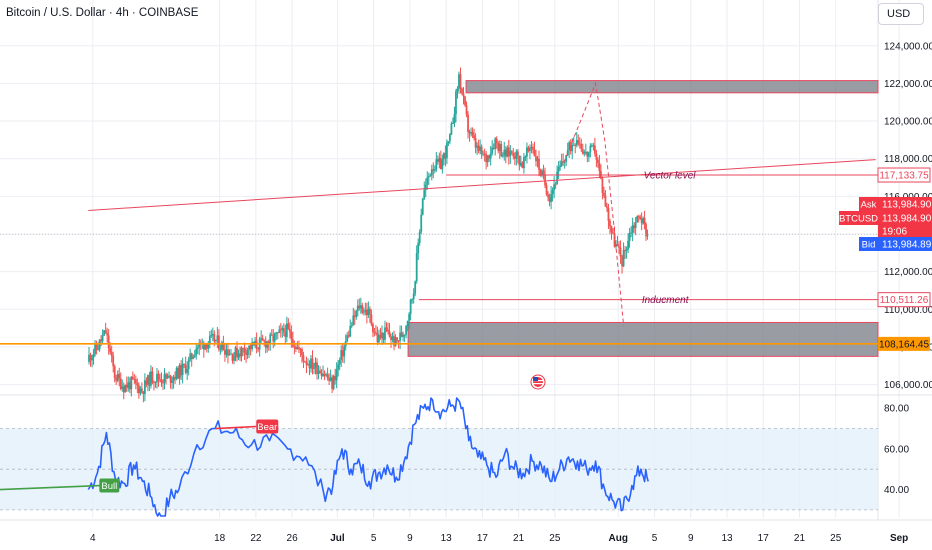 Image resolution: width=932 pixels, height=550 pixels. I want to click on time-tick-label: 25, so click(555, 538).